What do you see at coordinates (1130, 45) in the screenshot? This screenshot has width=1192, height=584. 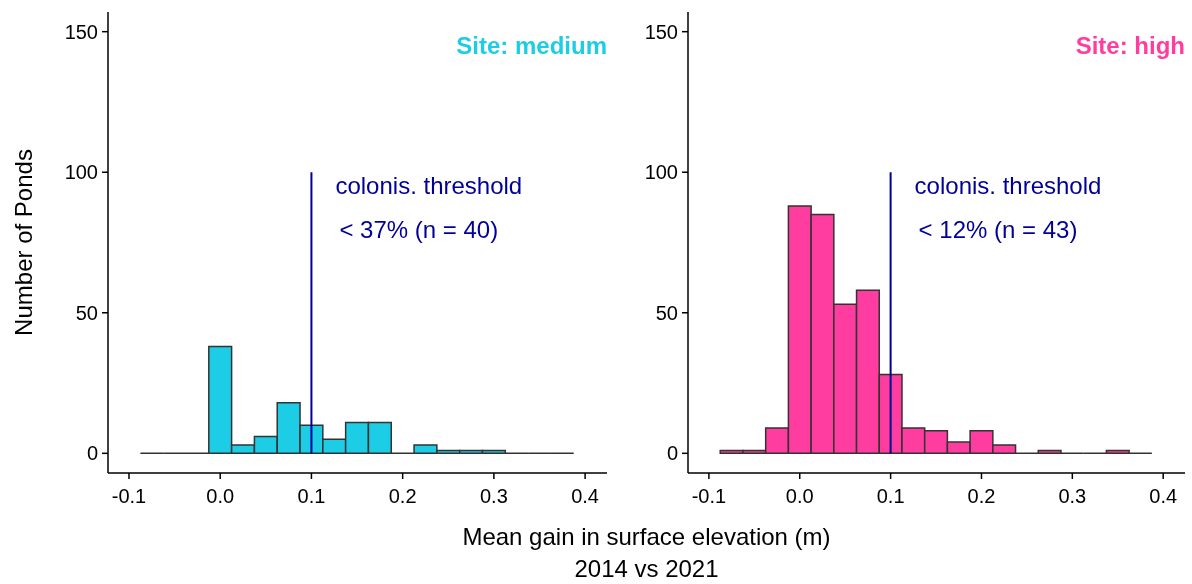 I see `text: Site: high` at bounding box center [1130, 45].